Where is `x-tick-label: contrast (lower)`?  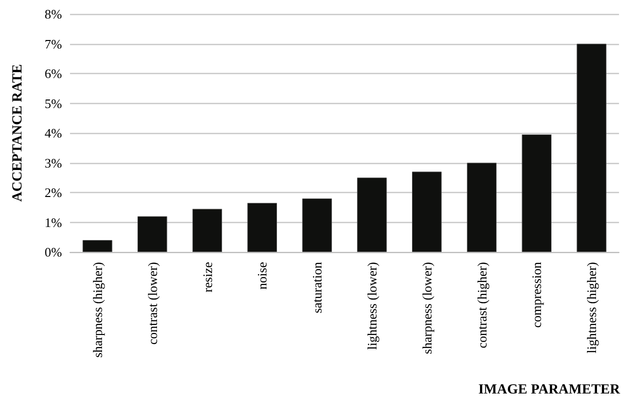
x-tick-label: contrast (lower) is located at coordinates (152, 303).